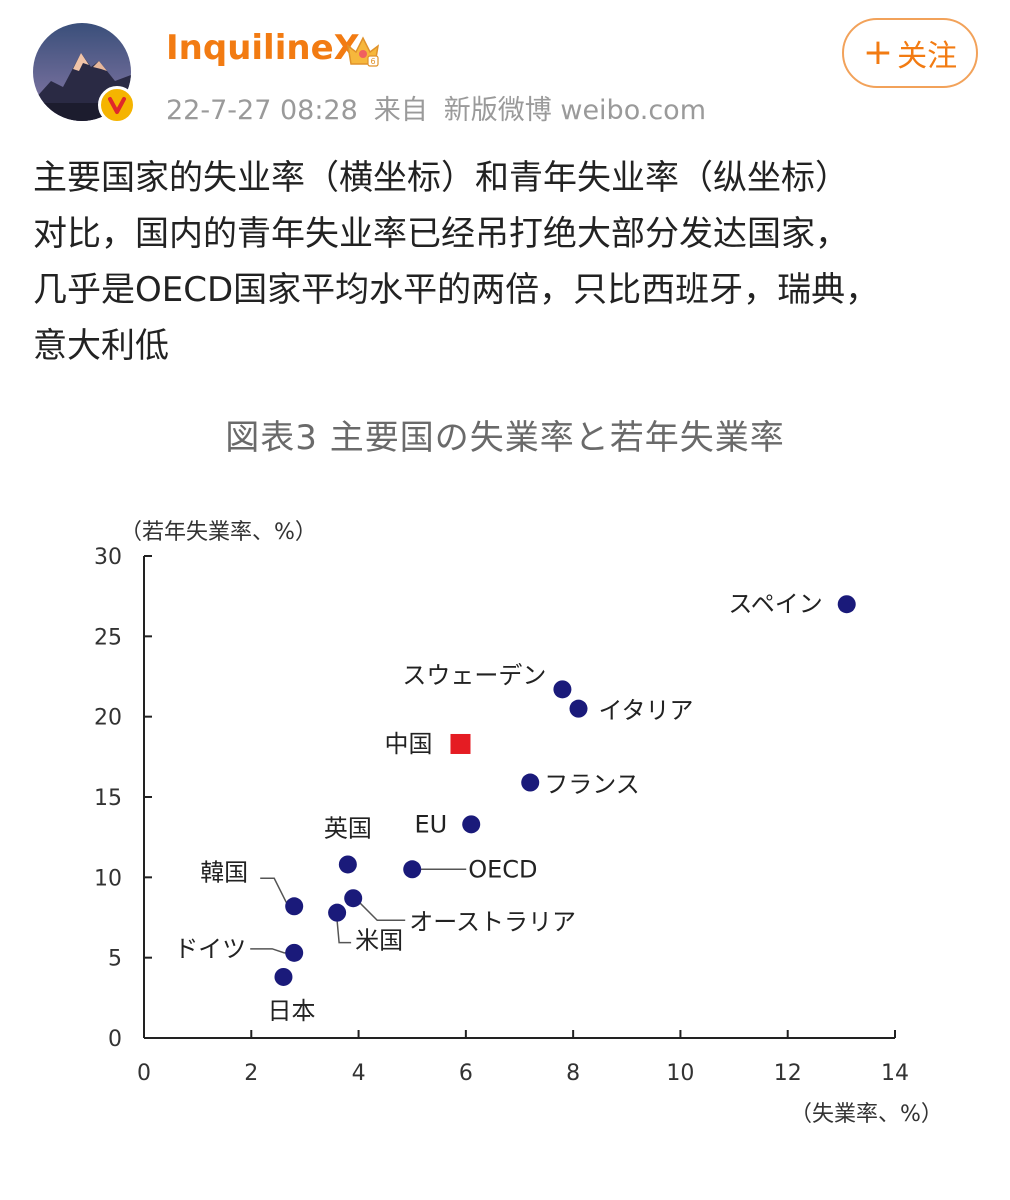 This screenshot has height=1200, width=1010. What do you see at coordinates (348, 828) in the screenshot?
I see `point-label: 英国` at bounding box center [348, 828].